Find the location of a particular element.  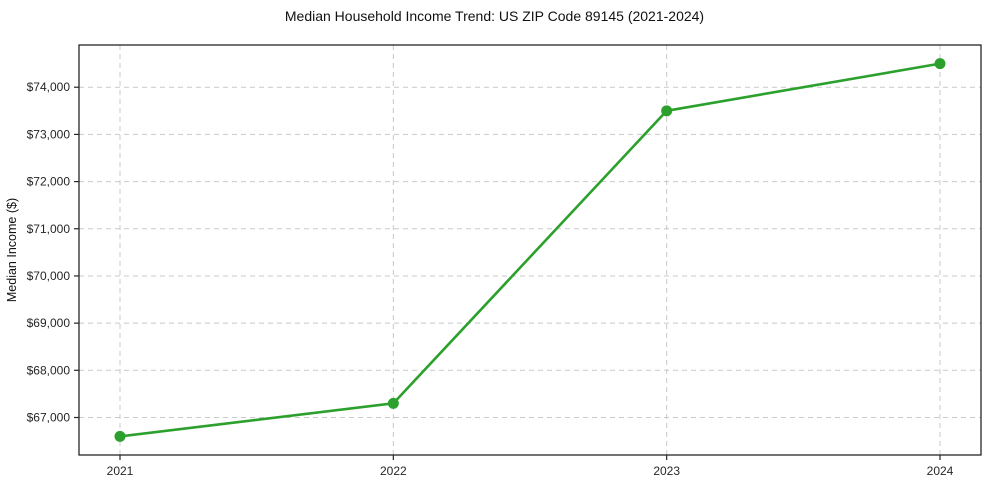

y-tick-label: $68,000 is located at coordinates (49, 370).